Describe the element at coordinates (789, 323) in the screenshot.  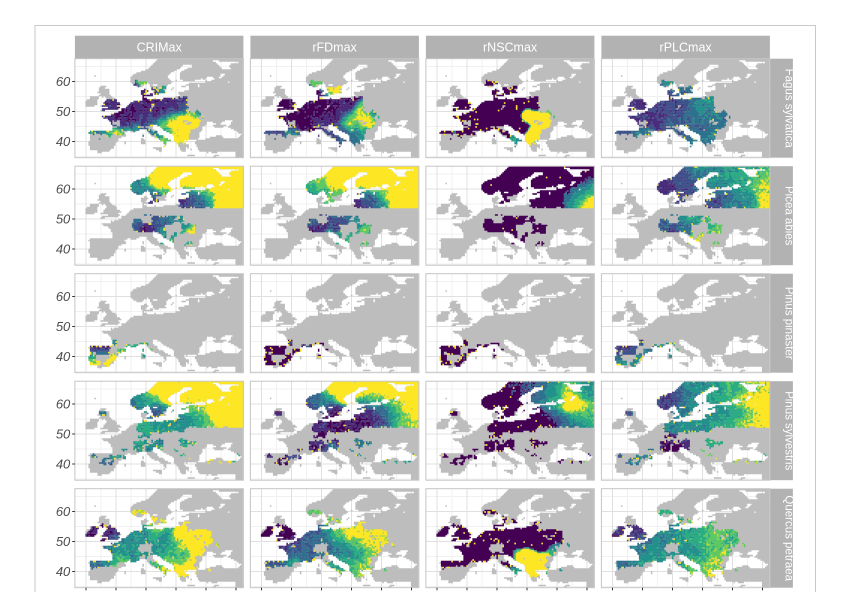
I see `svg-text: Pinus pinaster` at that location.